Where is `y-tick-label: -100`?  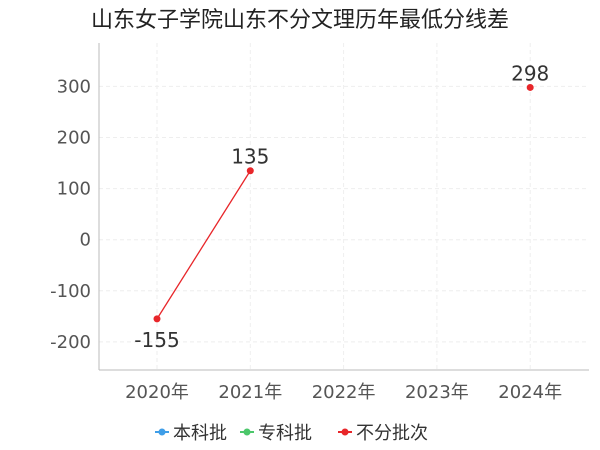
y-tick-label: -100 is located at coordinates (70, 291).